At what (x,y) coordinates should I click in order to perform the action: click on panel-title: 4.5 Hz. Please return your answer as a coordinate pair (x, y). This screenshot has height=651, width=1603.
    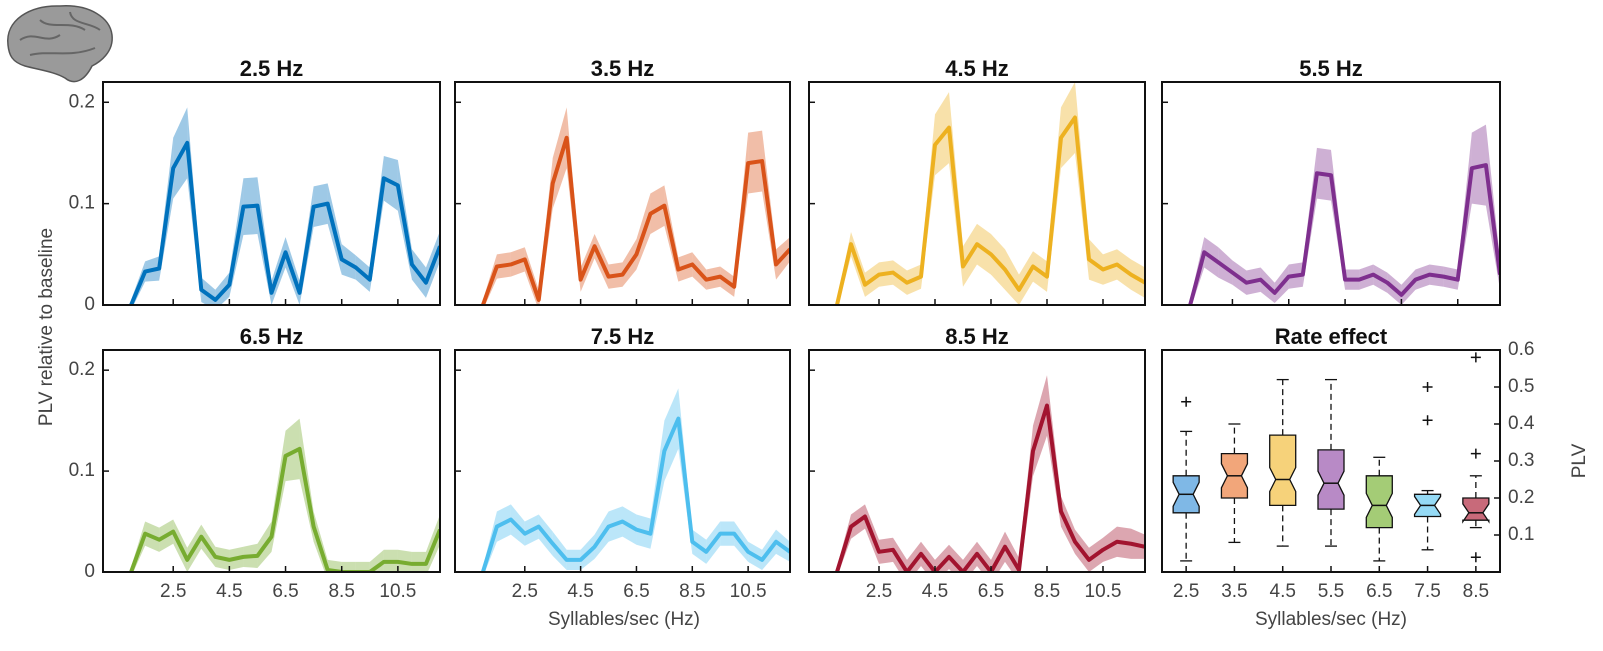
    Looking at the image, I should click on (977, 68).